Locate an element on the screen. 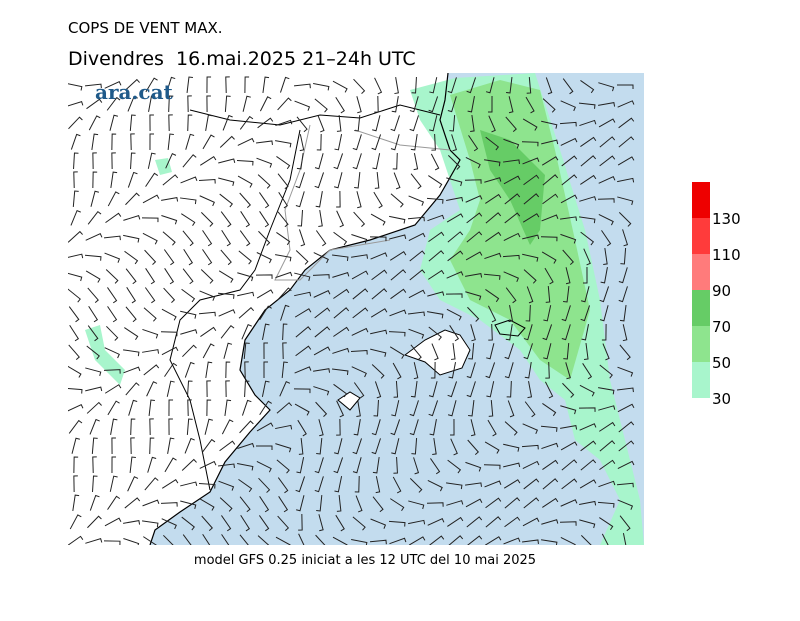 This screenshot has height=621, width=800. legend: 30 50 70 90 110 130 is located at coordinates (716, 295).